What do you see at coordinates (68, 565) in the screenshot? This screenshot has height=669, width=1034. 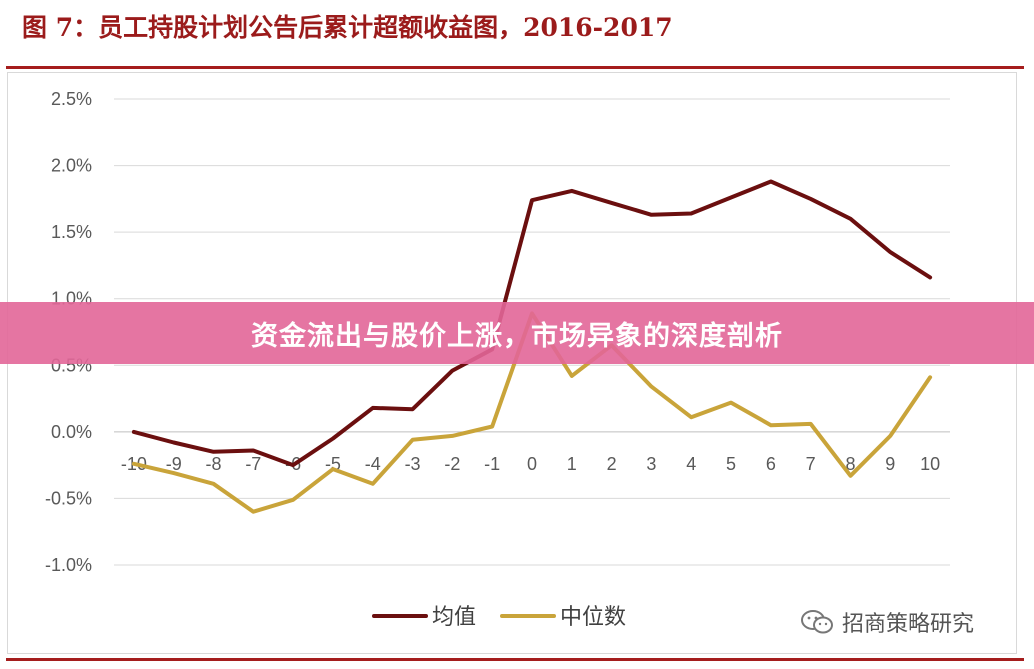 I see `y-tick-label: -1.0%` at bounding box center [68, 565].